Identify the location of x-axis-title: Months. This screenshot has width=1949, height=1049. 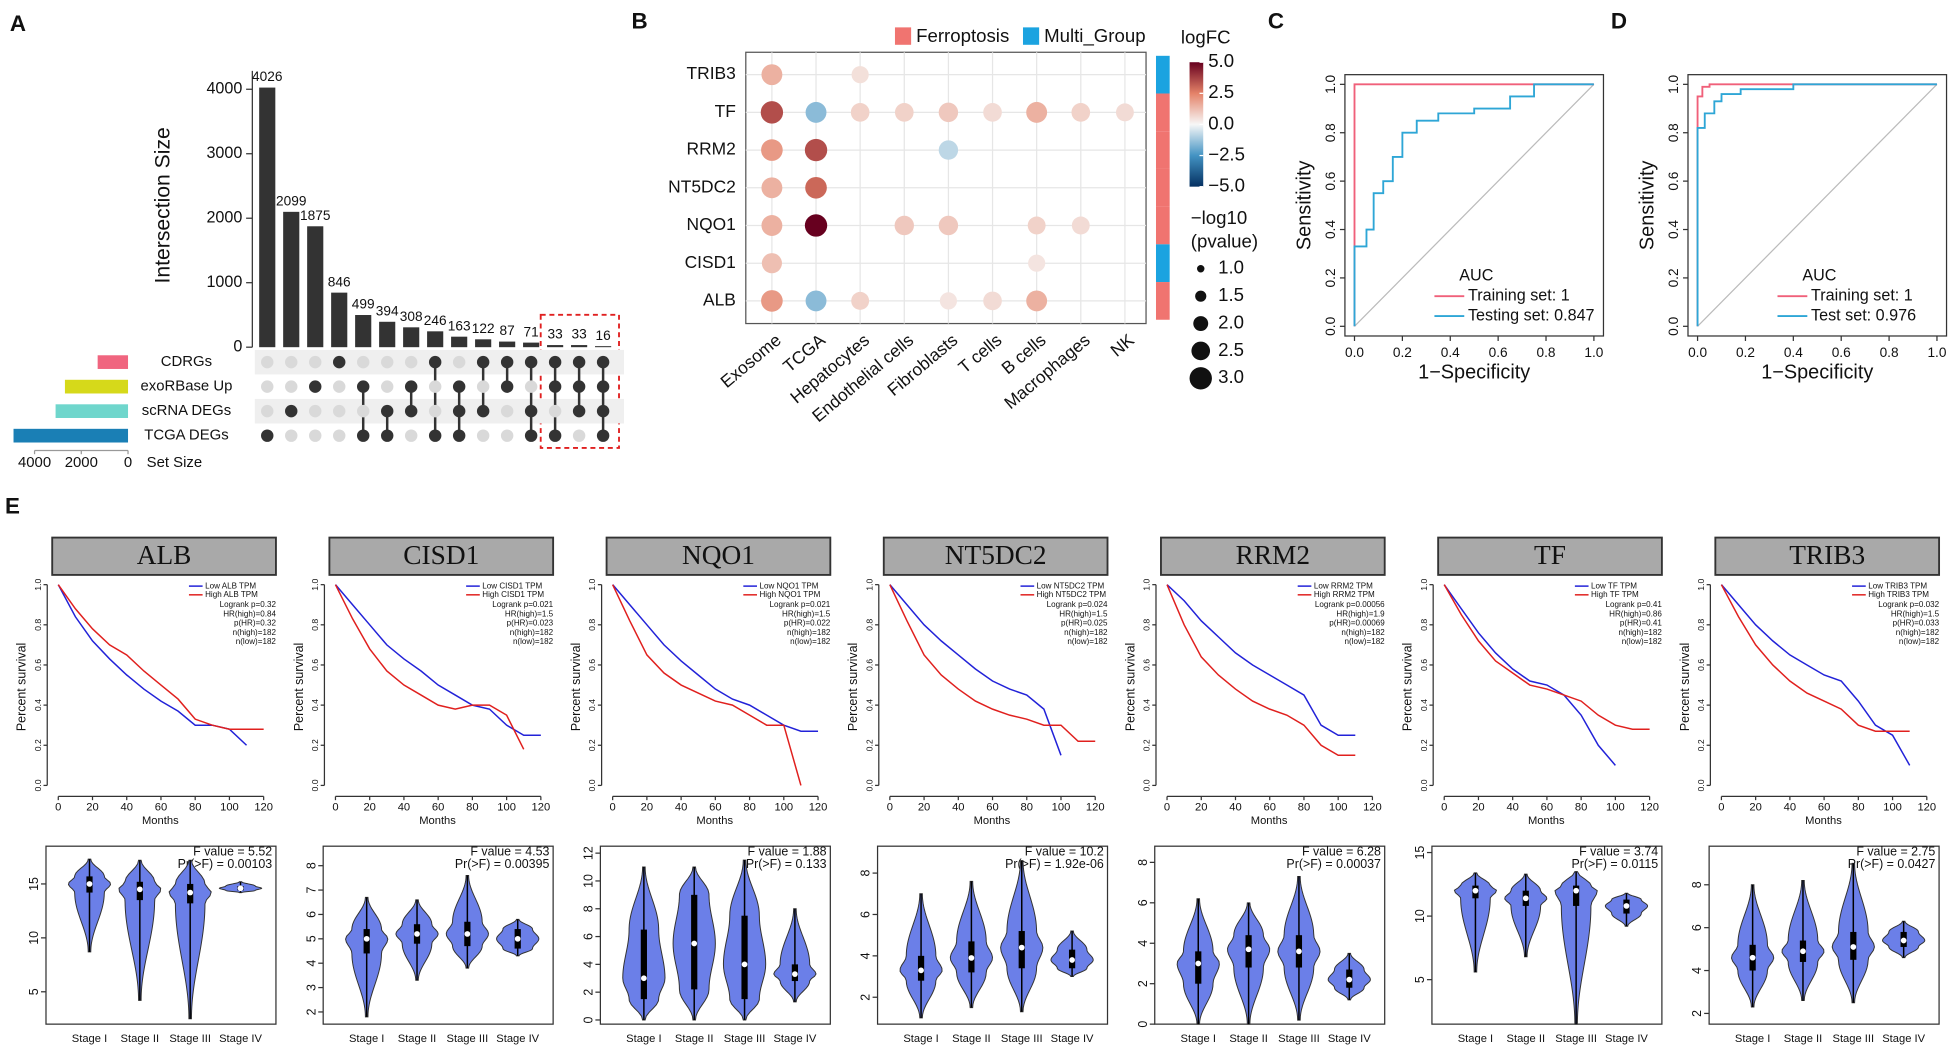
(437, 821).